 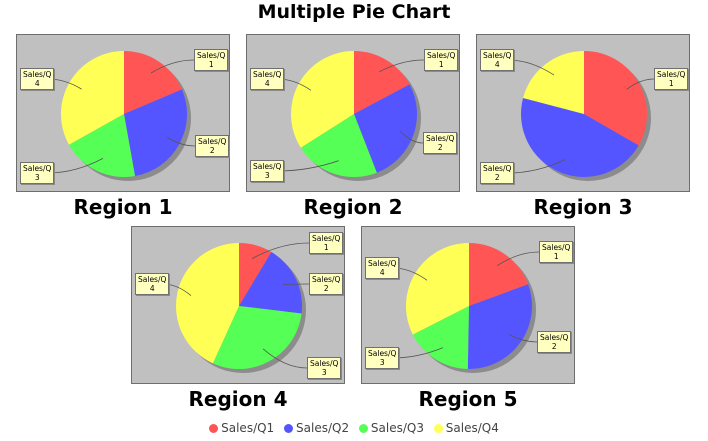 I want to click on pie-panel-2: Sales/Q 1 Sales/Q 2 Sales/Q 3 Sales/Q 4, so click(x=353, y=113).